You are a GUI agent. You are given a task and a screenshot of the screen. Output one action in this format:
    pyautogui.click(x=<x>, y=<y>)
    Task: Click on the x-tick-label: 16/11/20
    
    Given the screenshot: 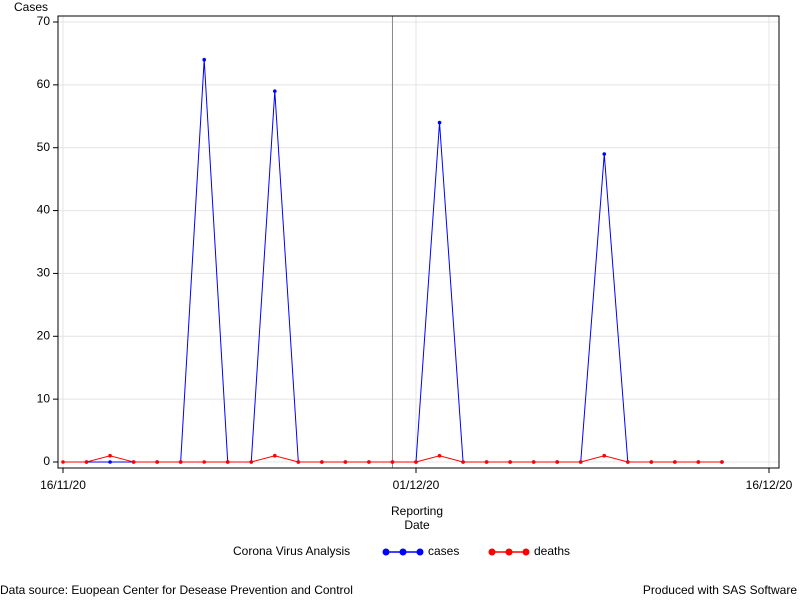 What is the action you would take?
    pyautogui.click(x=63, y=485)
    